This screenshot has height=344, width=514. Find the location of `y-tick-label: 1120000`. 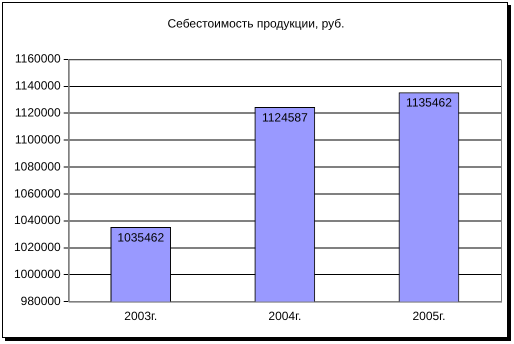

y-tick-label: 1120000 is located at coordinates (38, 113).